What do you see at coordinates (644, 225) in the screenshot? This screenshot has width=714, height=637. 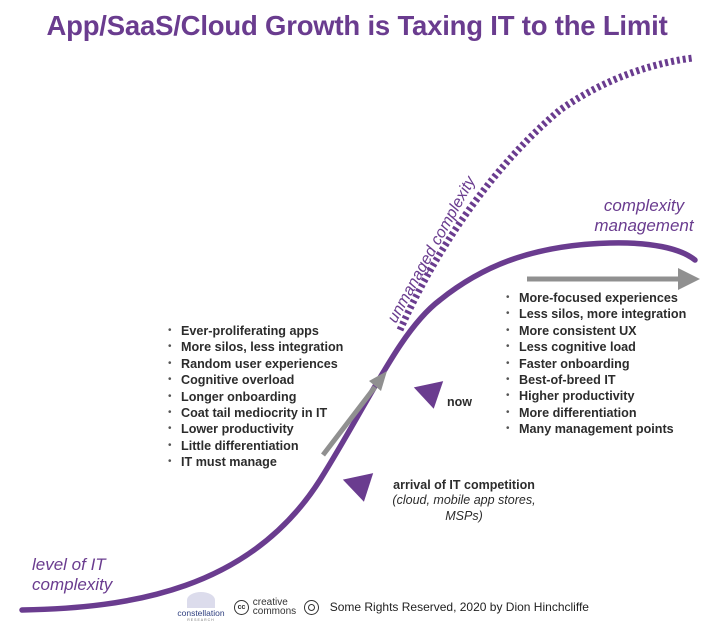 I see `complexity-management-line-2: management` at bounding box center [644, 225].